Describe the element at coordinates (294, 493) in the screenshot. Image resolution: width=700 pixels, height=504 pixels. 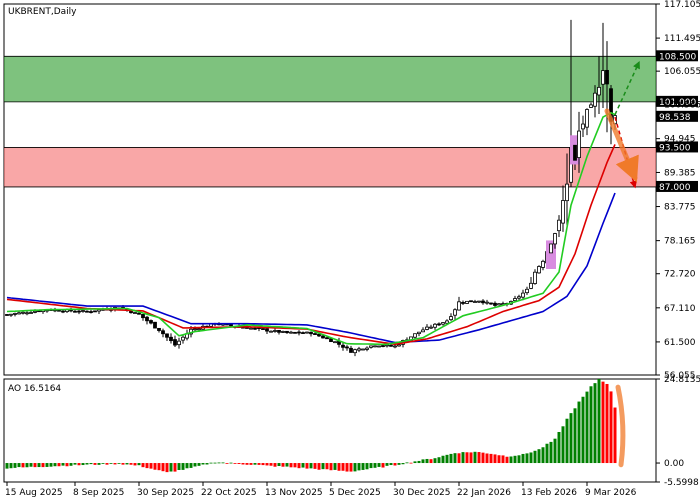
I see `time-tick-label-4: 13 Nov 2025` at that location.